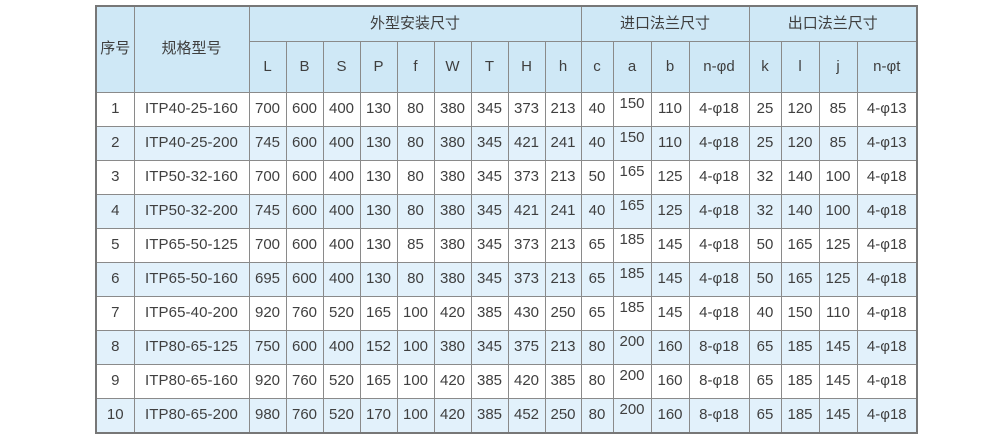 This screenshot has width=1005, height=436. Describe the element at coordinates (267, 211) in the screenshot. I see `cell-L: 745` at that location.